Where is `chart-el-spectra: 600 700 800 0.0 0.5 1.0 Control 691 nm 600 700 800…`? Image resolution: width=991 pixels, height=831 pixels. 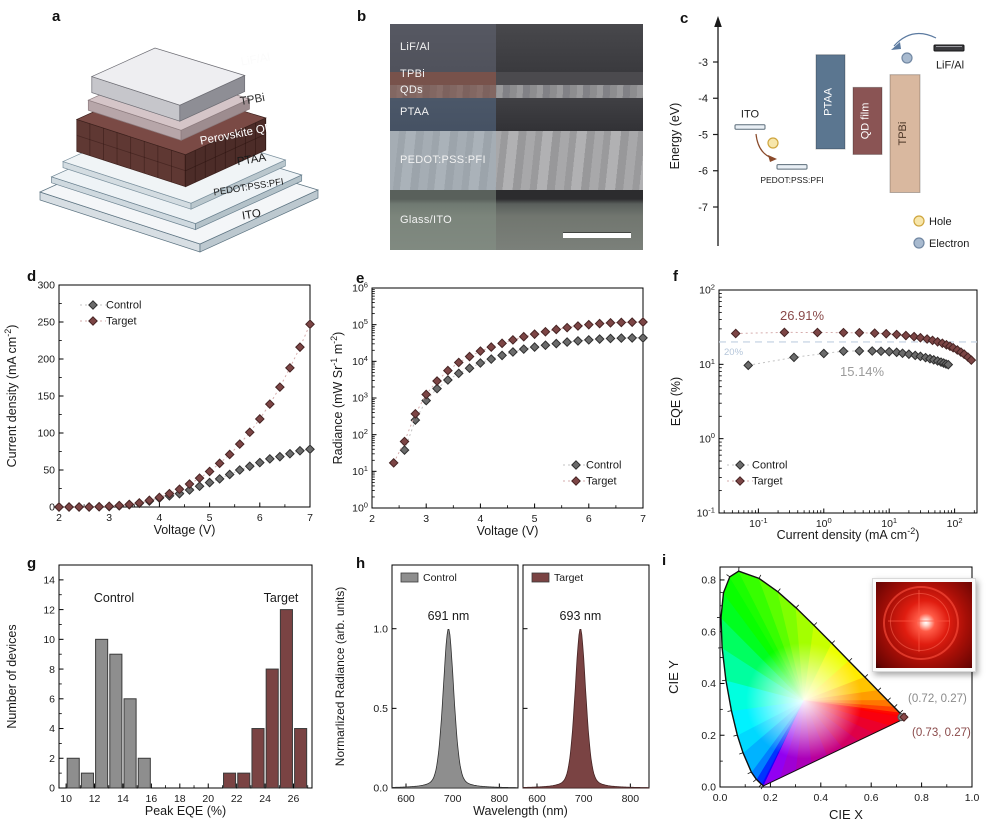
chart-el-spectra: 600 700 800 0.0 0.5 1.0 Control 691 nm 600 700 800… is located at coordinates (491, 691).